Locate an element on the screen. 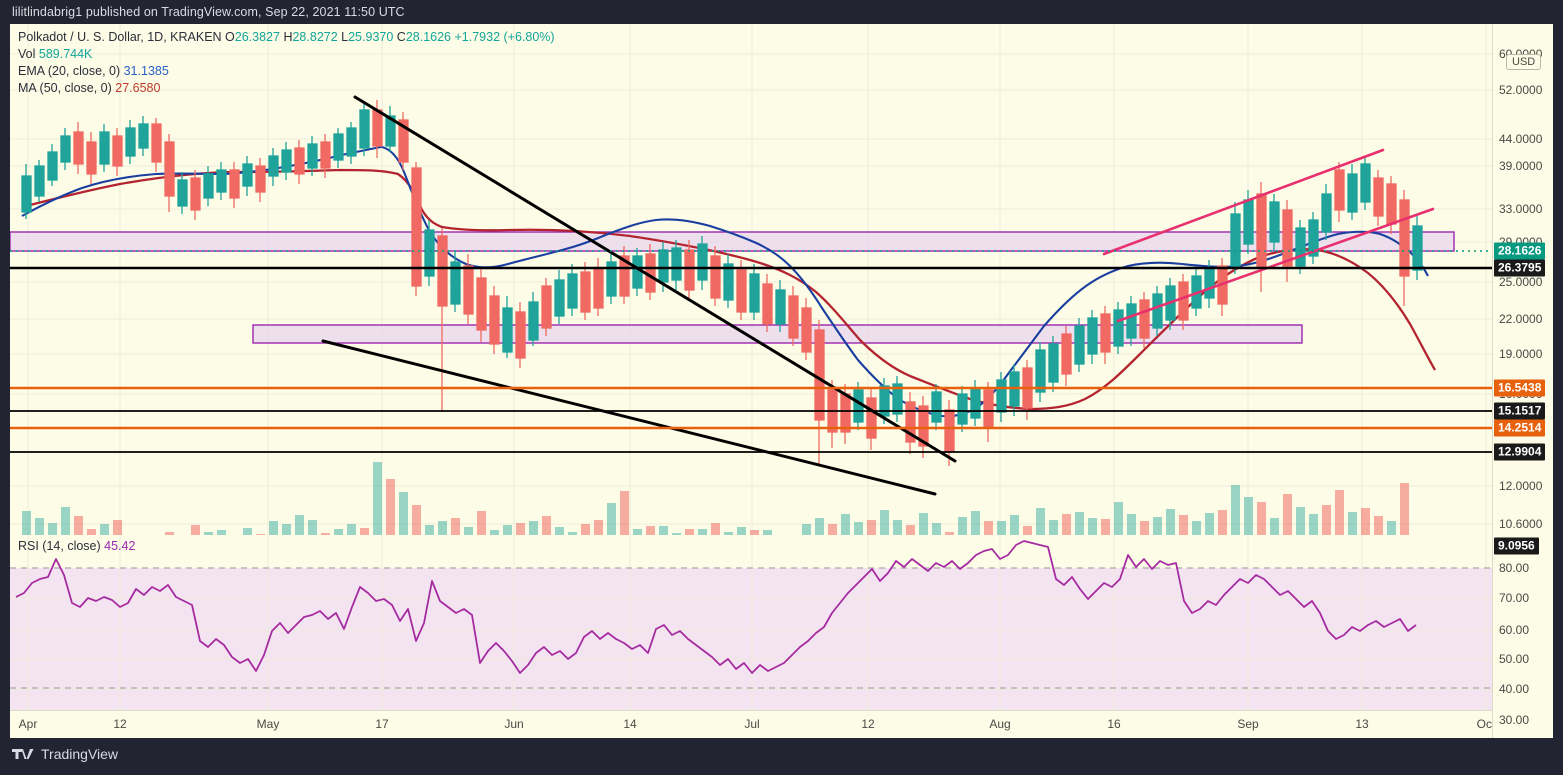 The image size is (1563, 775). volume-bars is located at coordinates (715, 498).